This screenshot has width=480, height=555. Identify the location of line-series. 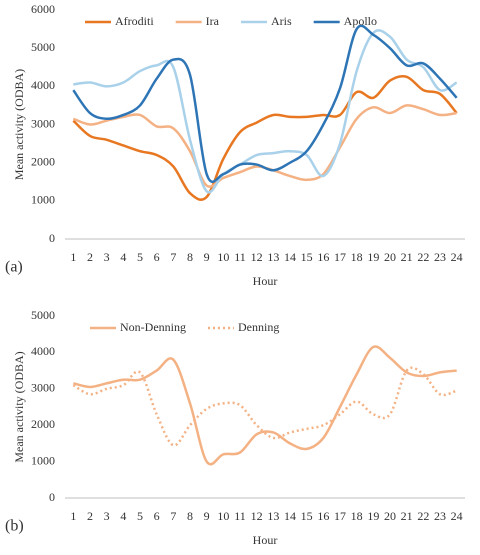
(265, 406).